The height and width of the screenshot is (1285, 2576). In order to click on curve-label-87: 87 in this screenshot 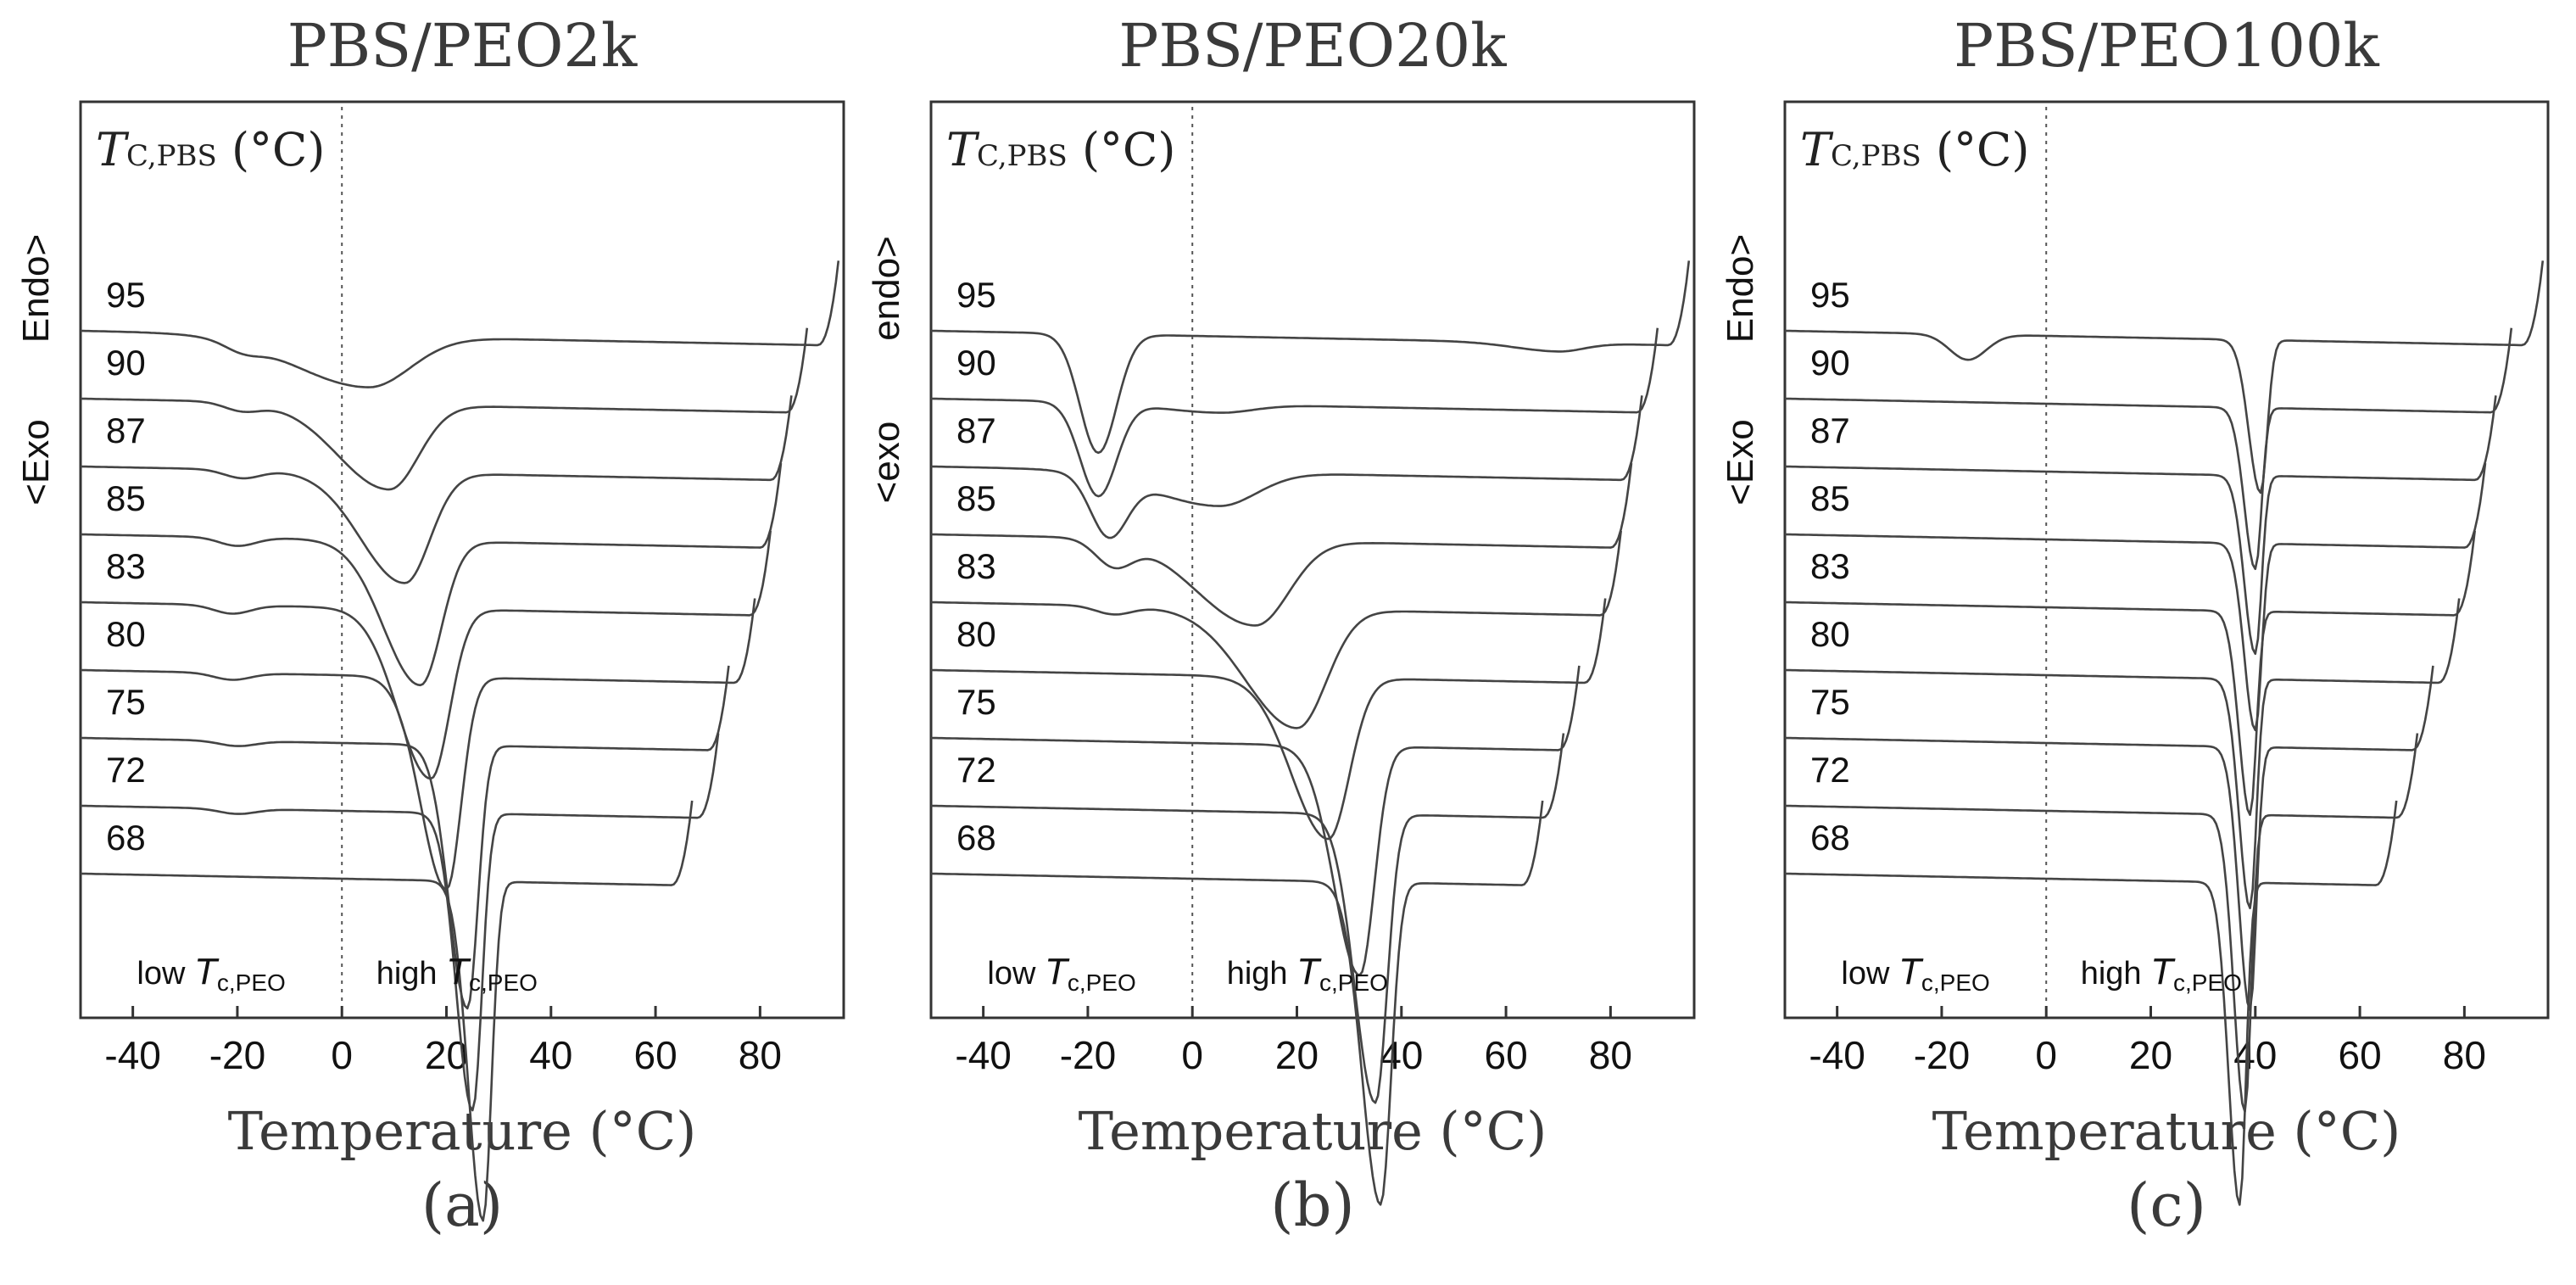, I will do `click(1830, 430)`.